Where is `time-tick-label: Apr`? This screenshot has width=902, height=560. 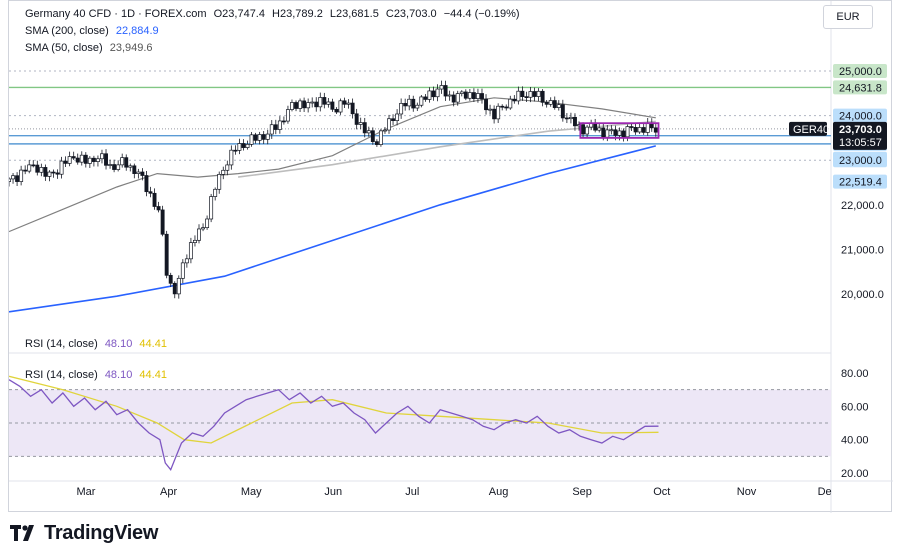 time-tick-label: Apr is located at coordinates (168, 492).